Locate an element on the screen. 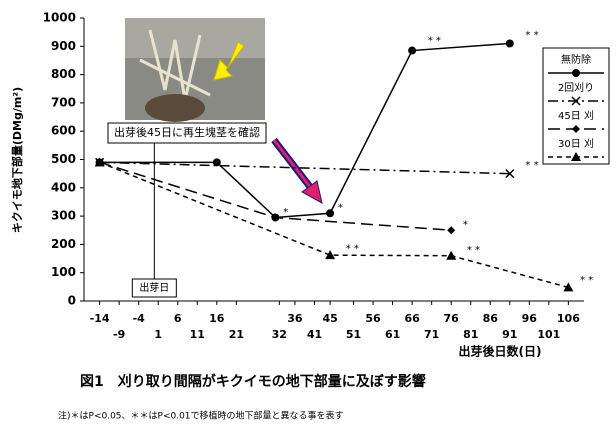 This screenshot has height=431, width=616. arrow-head is located at coordinates (312, 192).